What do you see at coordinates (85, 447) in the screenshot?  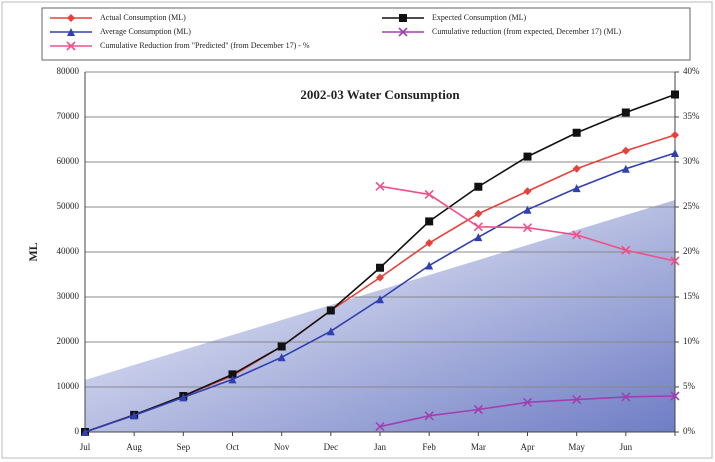 I see `x-tick-label: Jul` at bounding box center [85, 447].